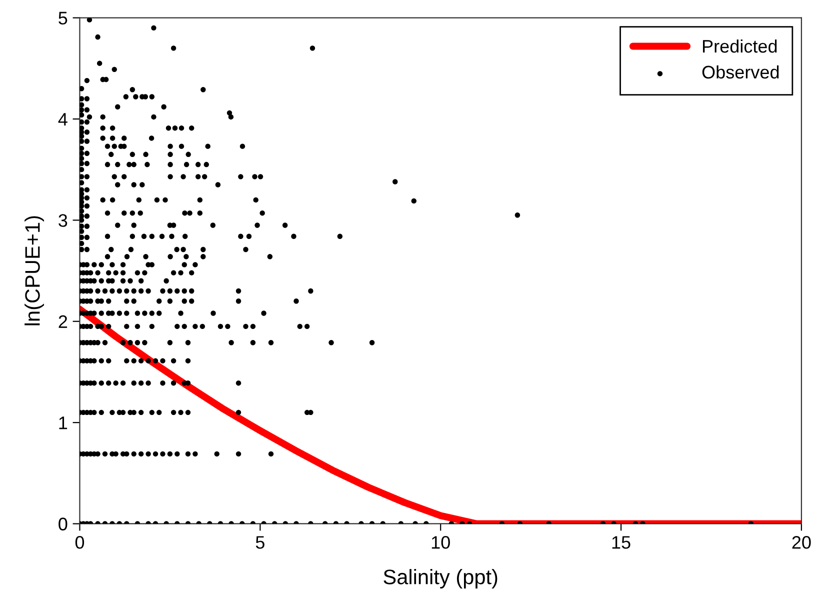  Describe the element at coordinates (63, 220) in the screenshot. I see `y-tick-label: 3` at that location.